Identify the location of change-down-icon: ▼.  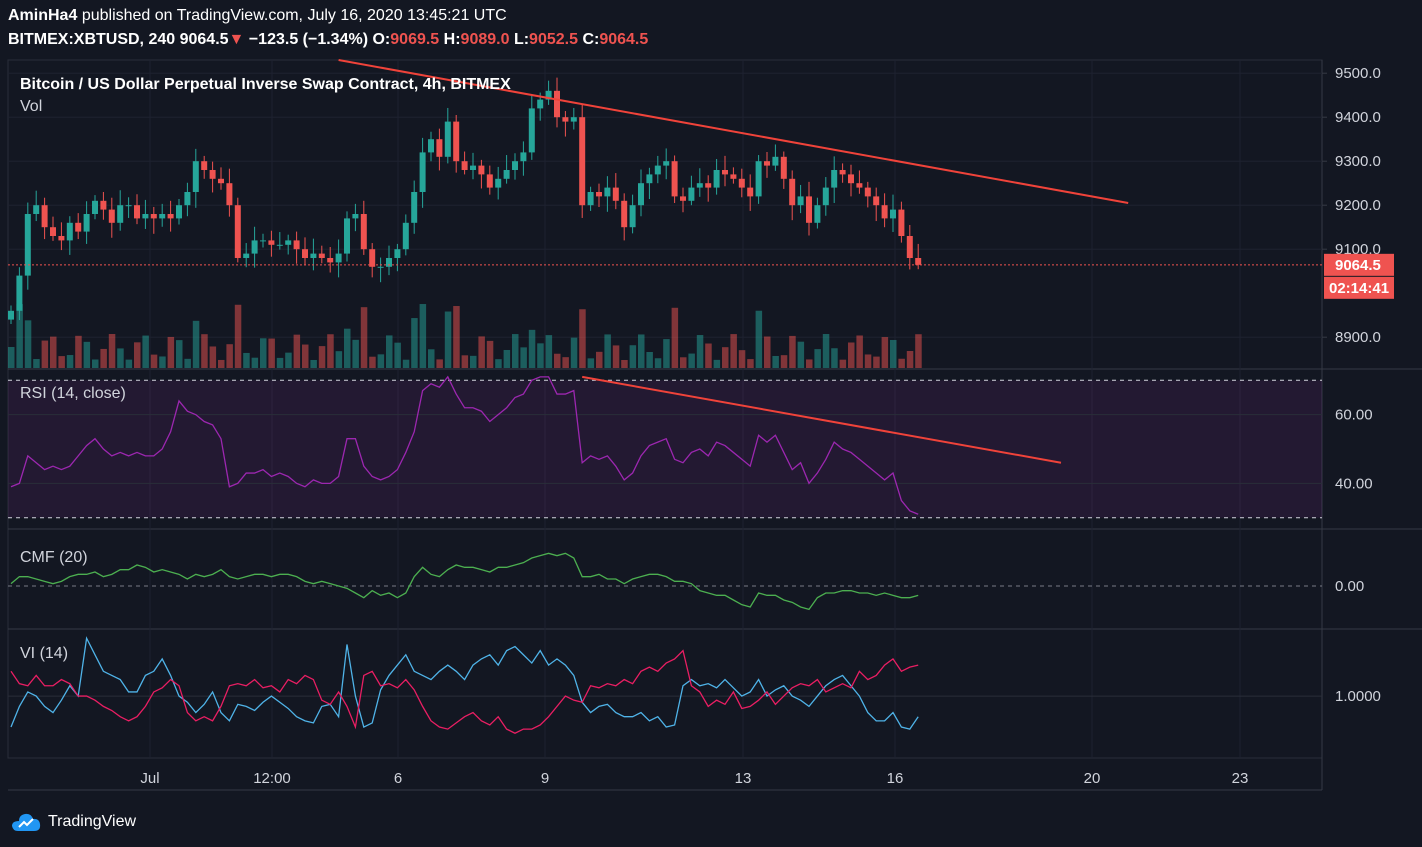
(236, 39).